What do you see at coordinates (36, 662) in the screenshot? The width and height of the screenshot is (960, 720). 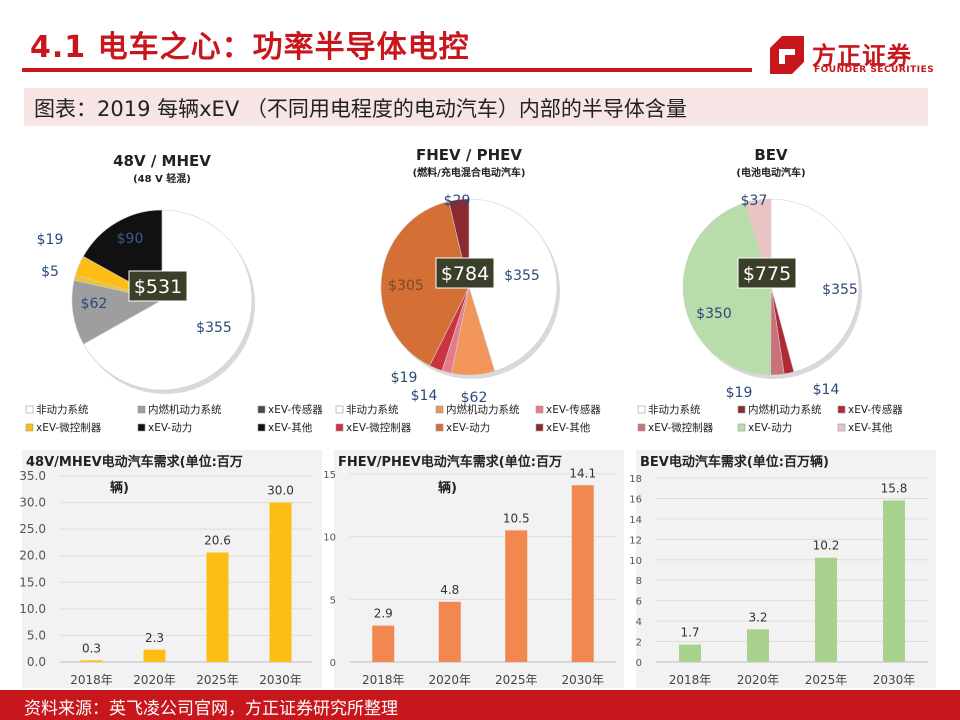 I see `y-tick-label: 0.0` at bounding box center [36, 662].